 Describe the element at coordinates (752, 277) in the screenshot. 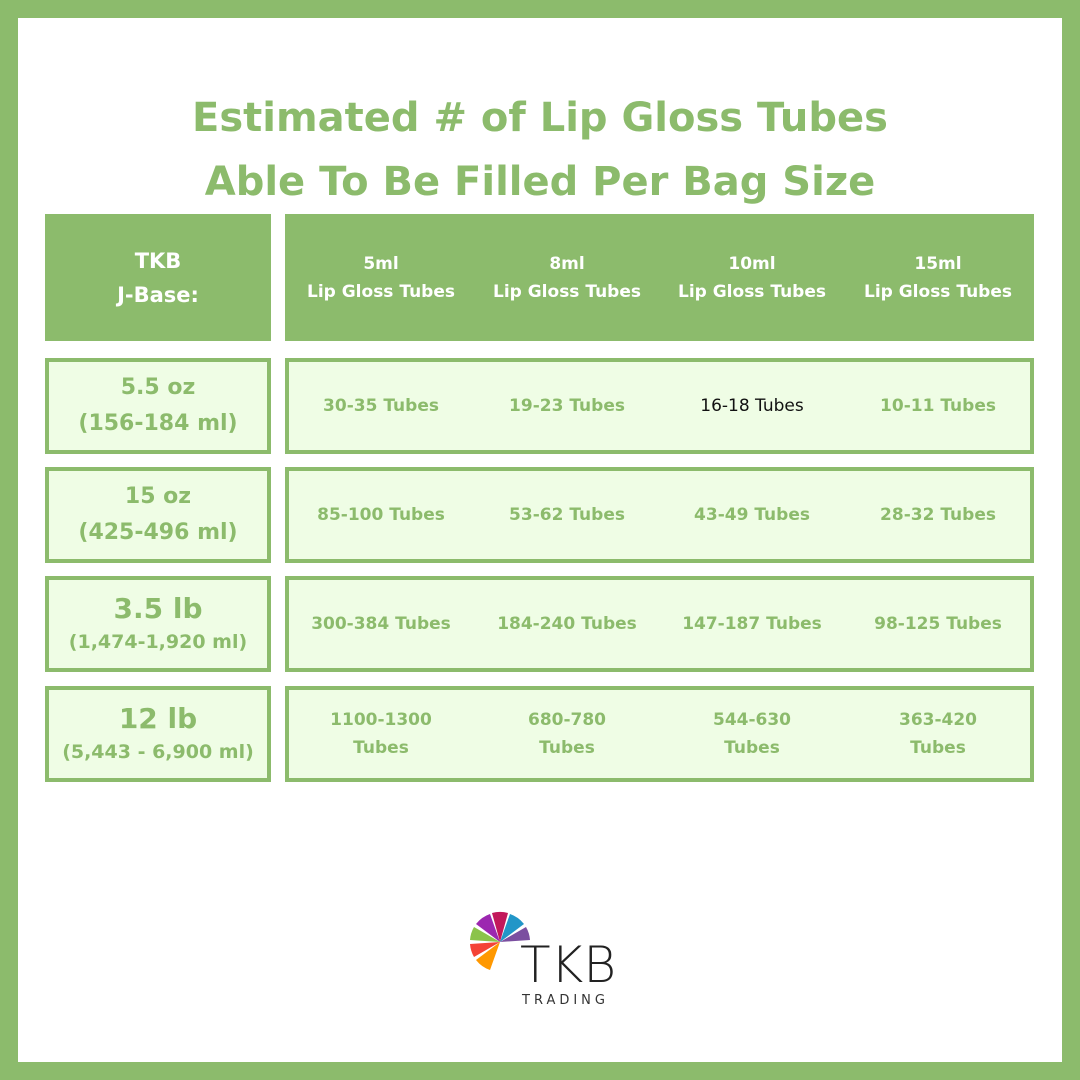

I see `column-title: 10ml Lip Gloss Tubes` at that location.